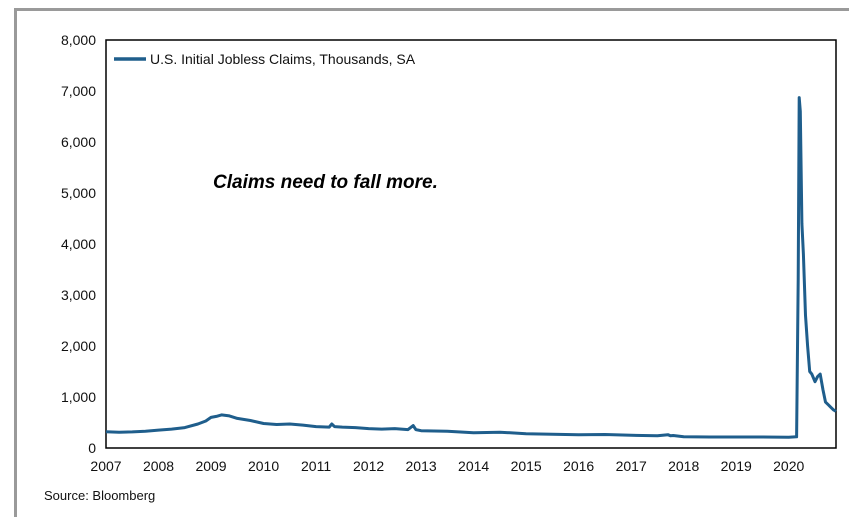 The image size is (849, 517). I want to click on x-tick-label: 2013, so click(421, 466).